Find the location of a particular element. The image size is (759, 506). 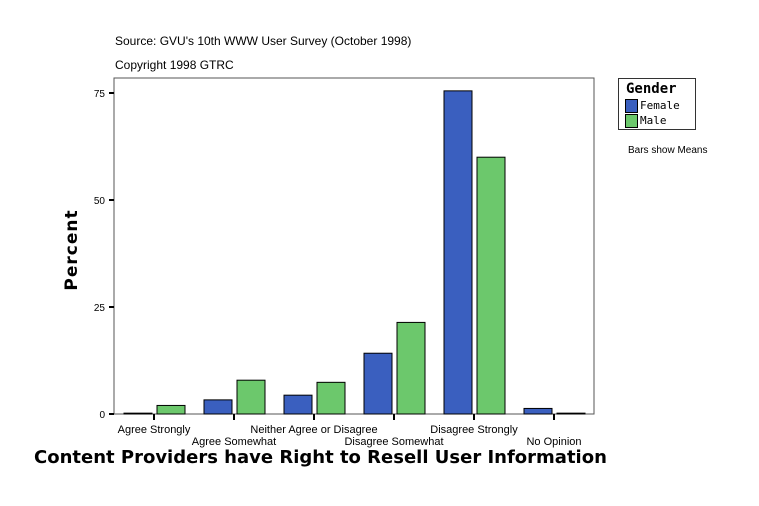

x-tick-label: Disagree Strongly is located at coordinates (474, 430).